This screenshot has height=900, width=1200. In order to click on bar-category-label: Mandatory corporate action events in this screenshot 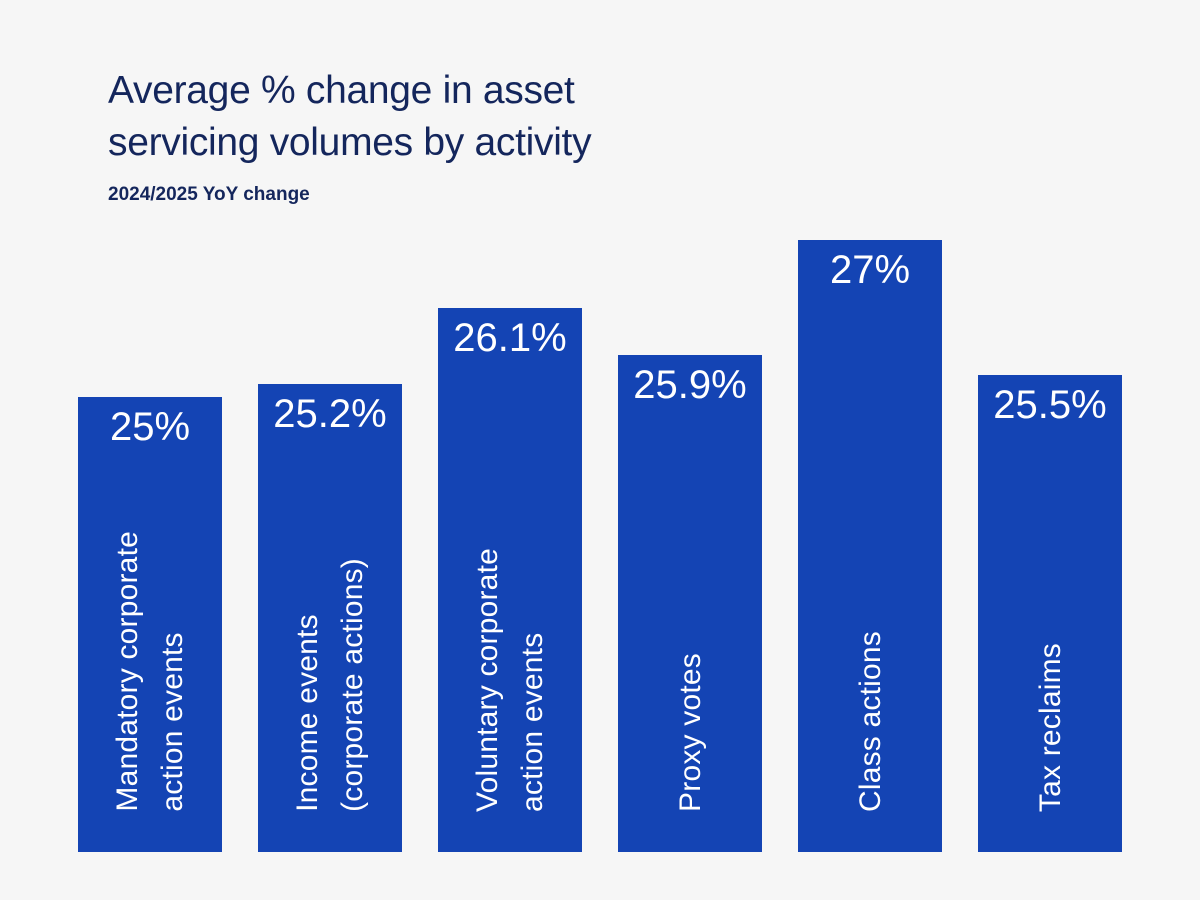, I will do `click(150, 671)`.